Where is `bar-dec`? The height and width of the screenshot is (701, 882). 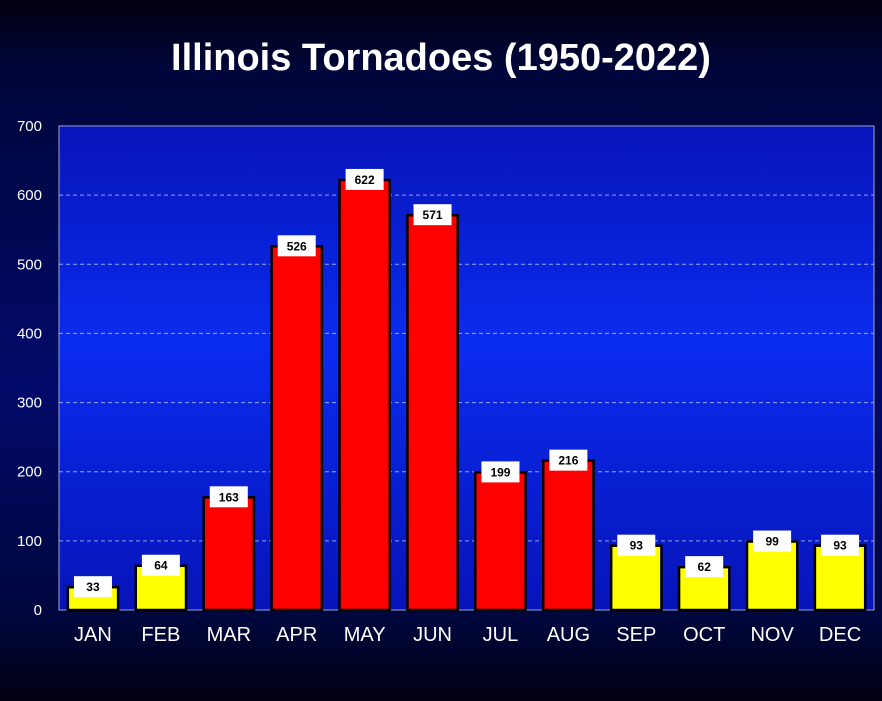
bar-dec is located at coordinates (840, 578).